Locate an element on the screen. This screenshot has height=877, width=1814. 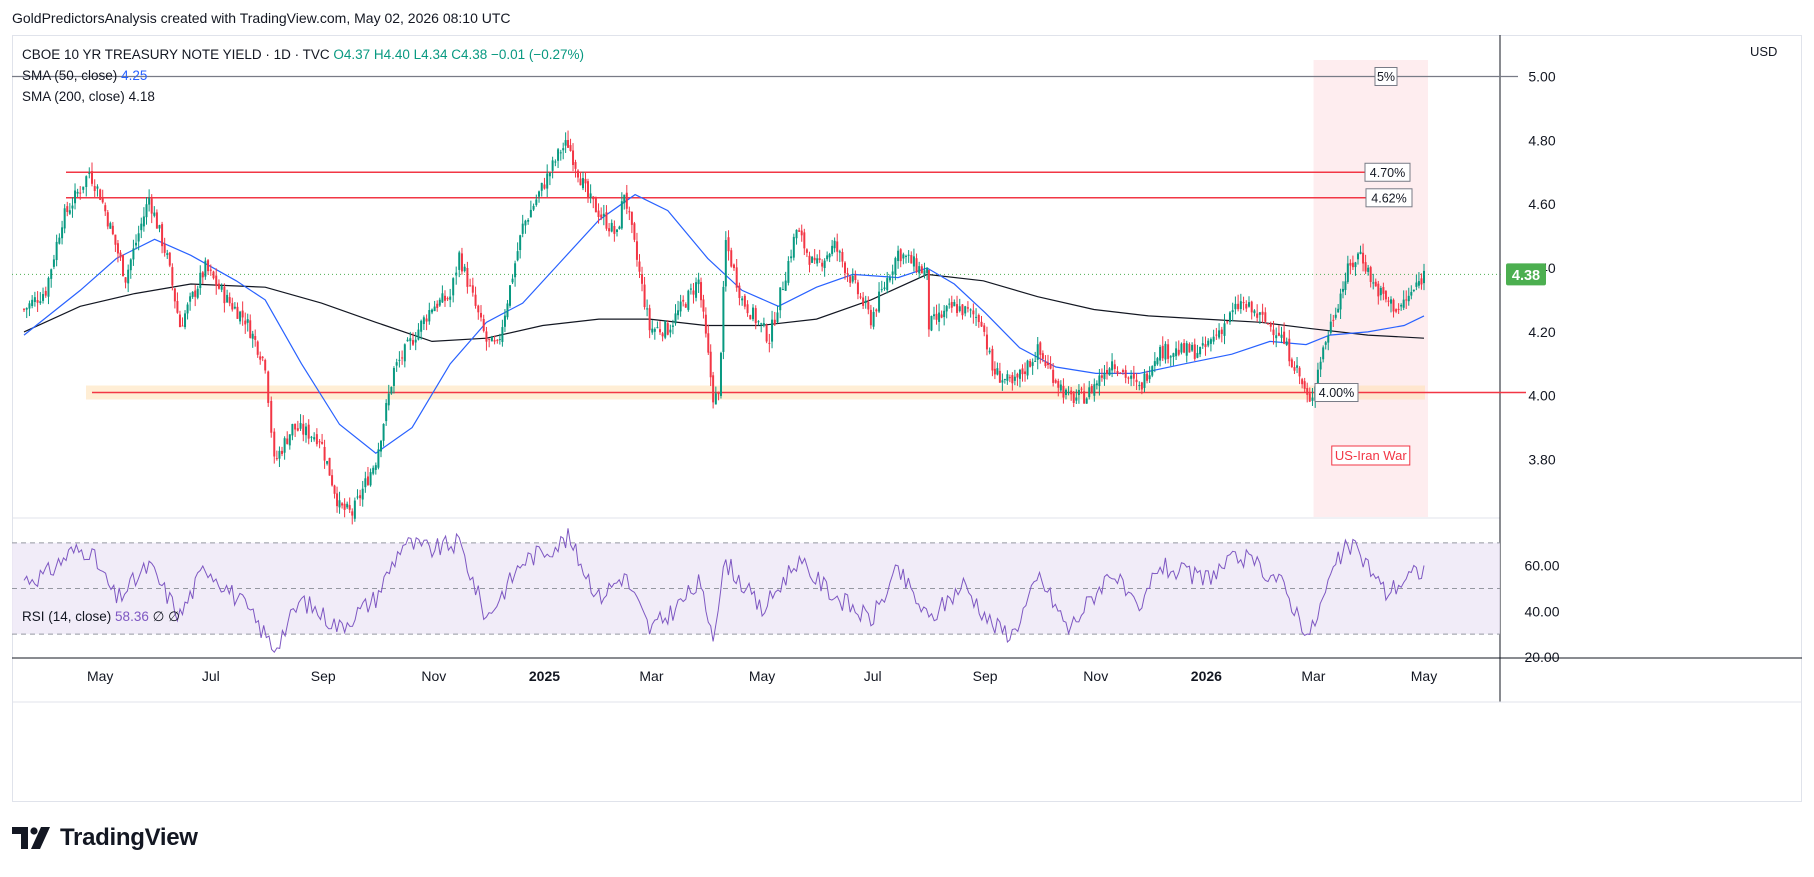
last-price-tag is located at coordinates (1526, 274).